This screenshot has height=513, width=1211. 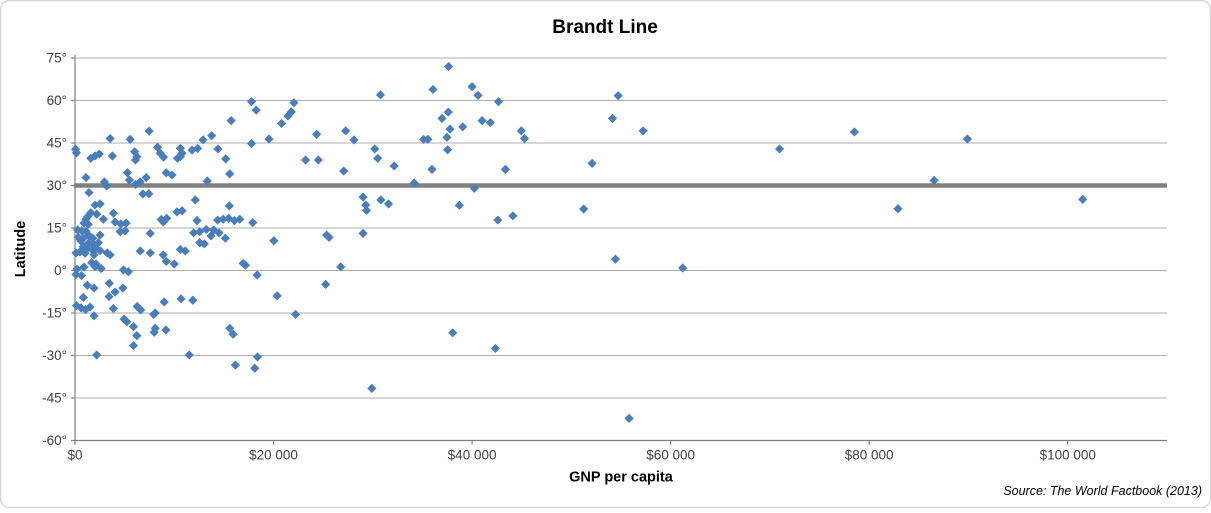 What do you see at coordinates (54, 355) in the screenshot?
I see `y-axis-tick-label: -30°` at bounding box center [54, 355].